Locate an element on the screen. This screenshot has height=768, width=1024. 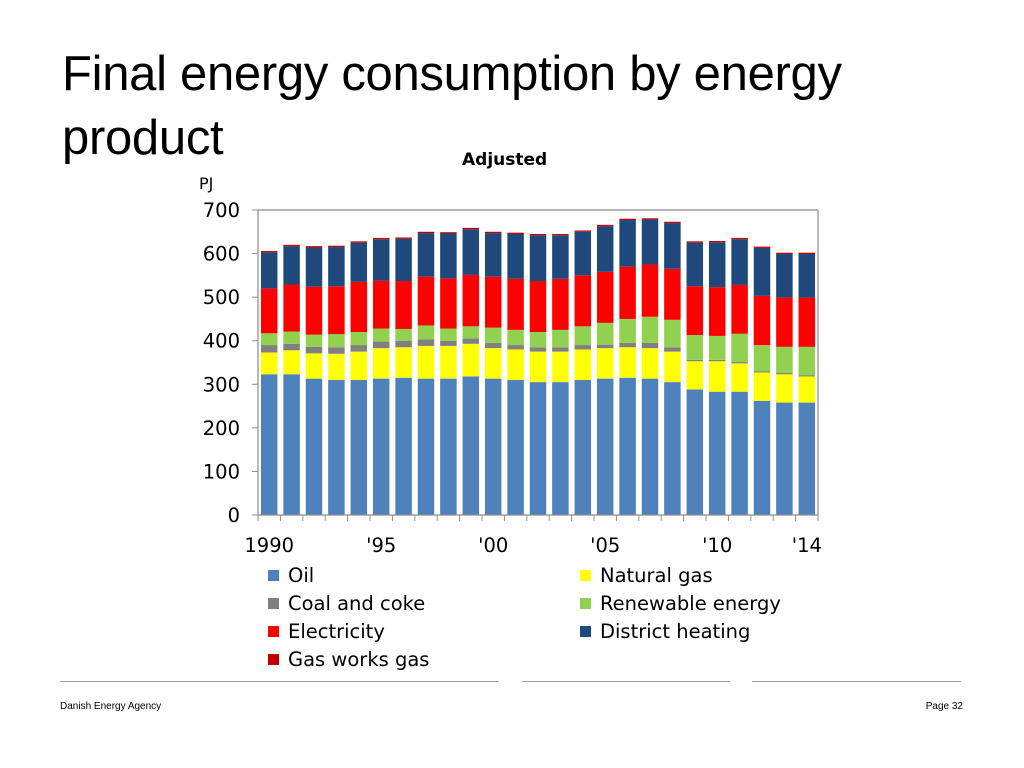
y-tick-label: 600 is located at coordinates (221, 254).